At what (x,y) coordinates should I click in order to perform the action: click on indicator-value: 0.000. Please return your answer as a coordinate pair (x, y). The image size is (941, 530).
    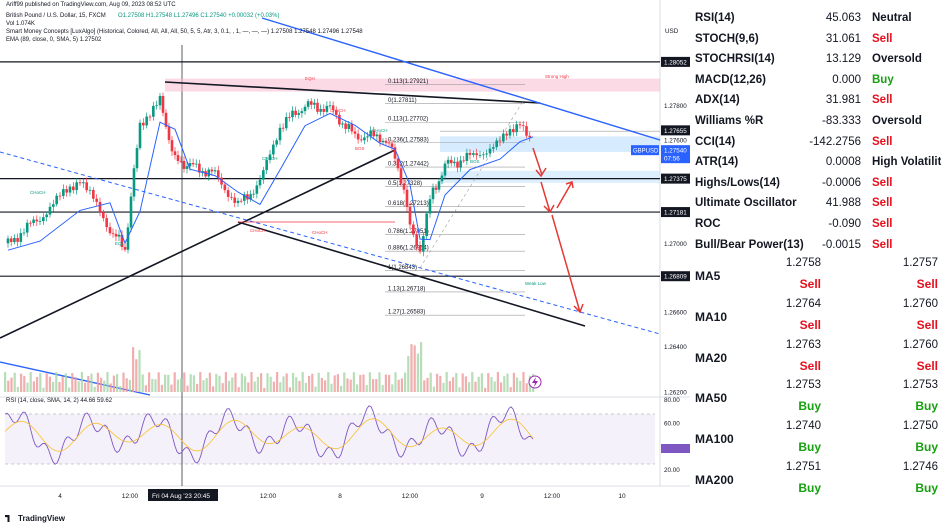
    Looking at the image, I should click on (846, 79).